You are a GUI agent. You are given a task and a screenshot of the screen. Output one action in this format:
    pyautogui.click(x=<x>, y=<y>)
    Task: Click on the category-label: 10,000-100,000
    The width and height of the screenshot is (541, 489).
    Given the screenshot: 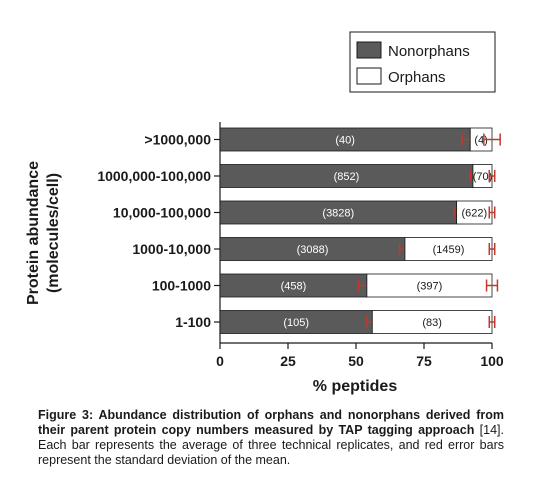 What is the action you would take?
    pyautogui.click(x=162, y=213)
    